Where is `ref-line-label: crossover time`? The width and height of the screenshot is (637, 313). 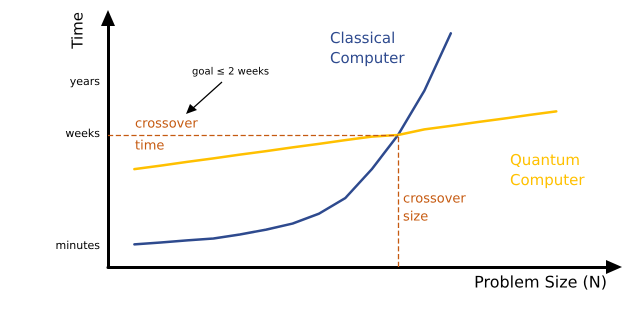 ref-line-label: crossover time is located at coordinates (166, 135).